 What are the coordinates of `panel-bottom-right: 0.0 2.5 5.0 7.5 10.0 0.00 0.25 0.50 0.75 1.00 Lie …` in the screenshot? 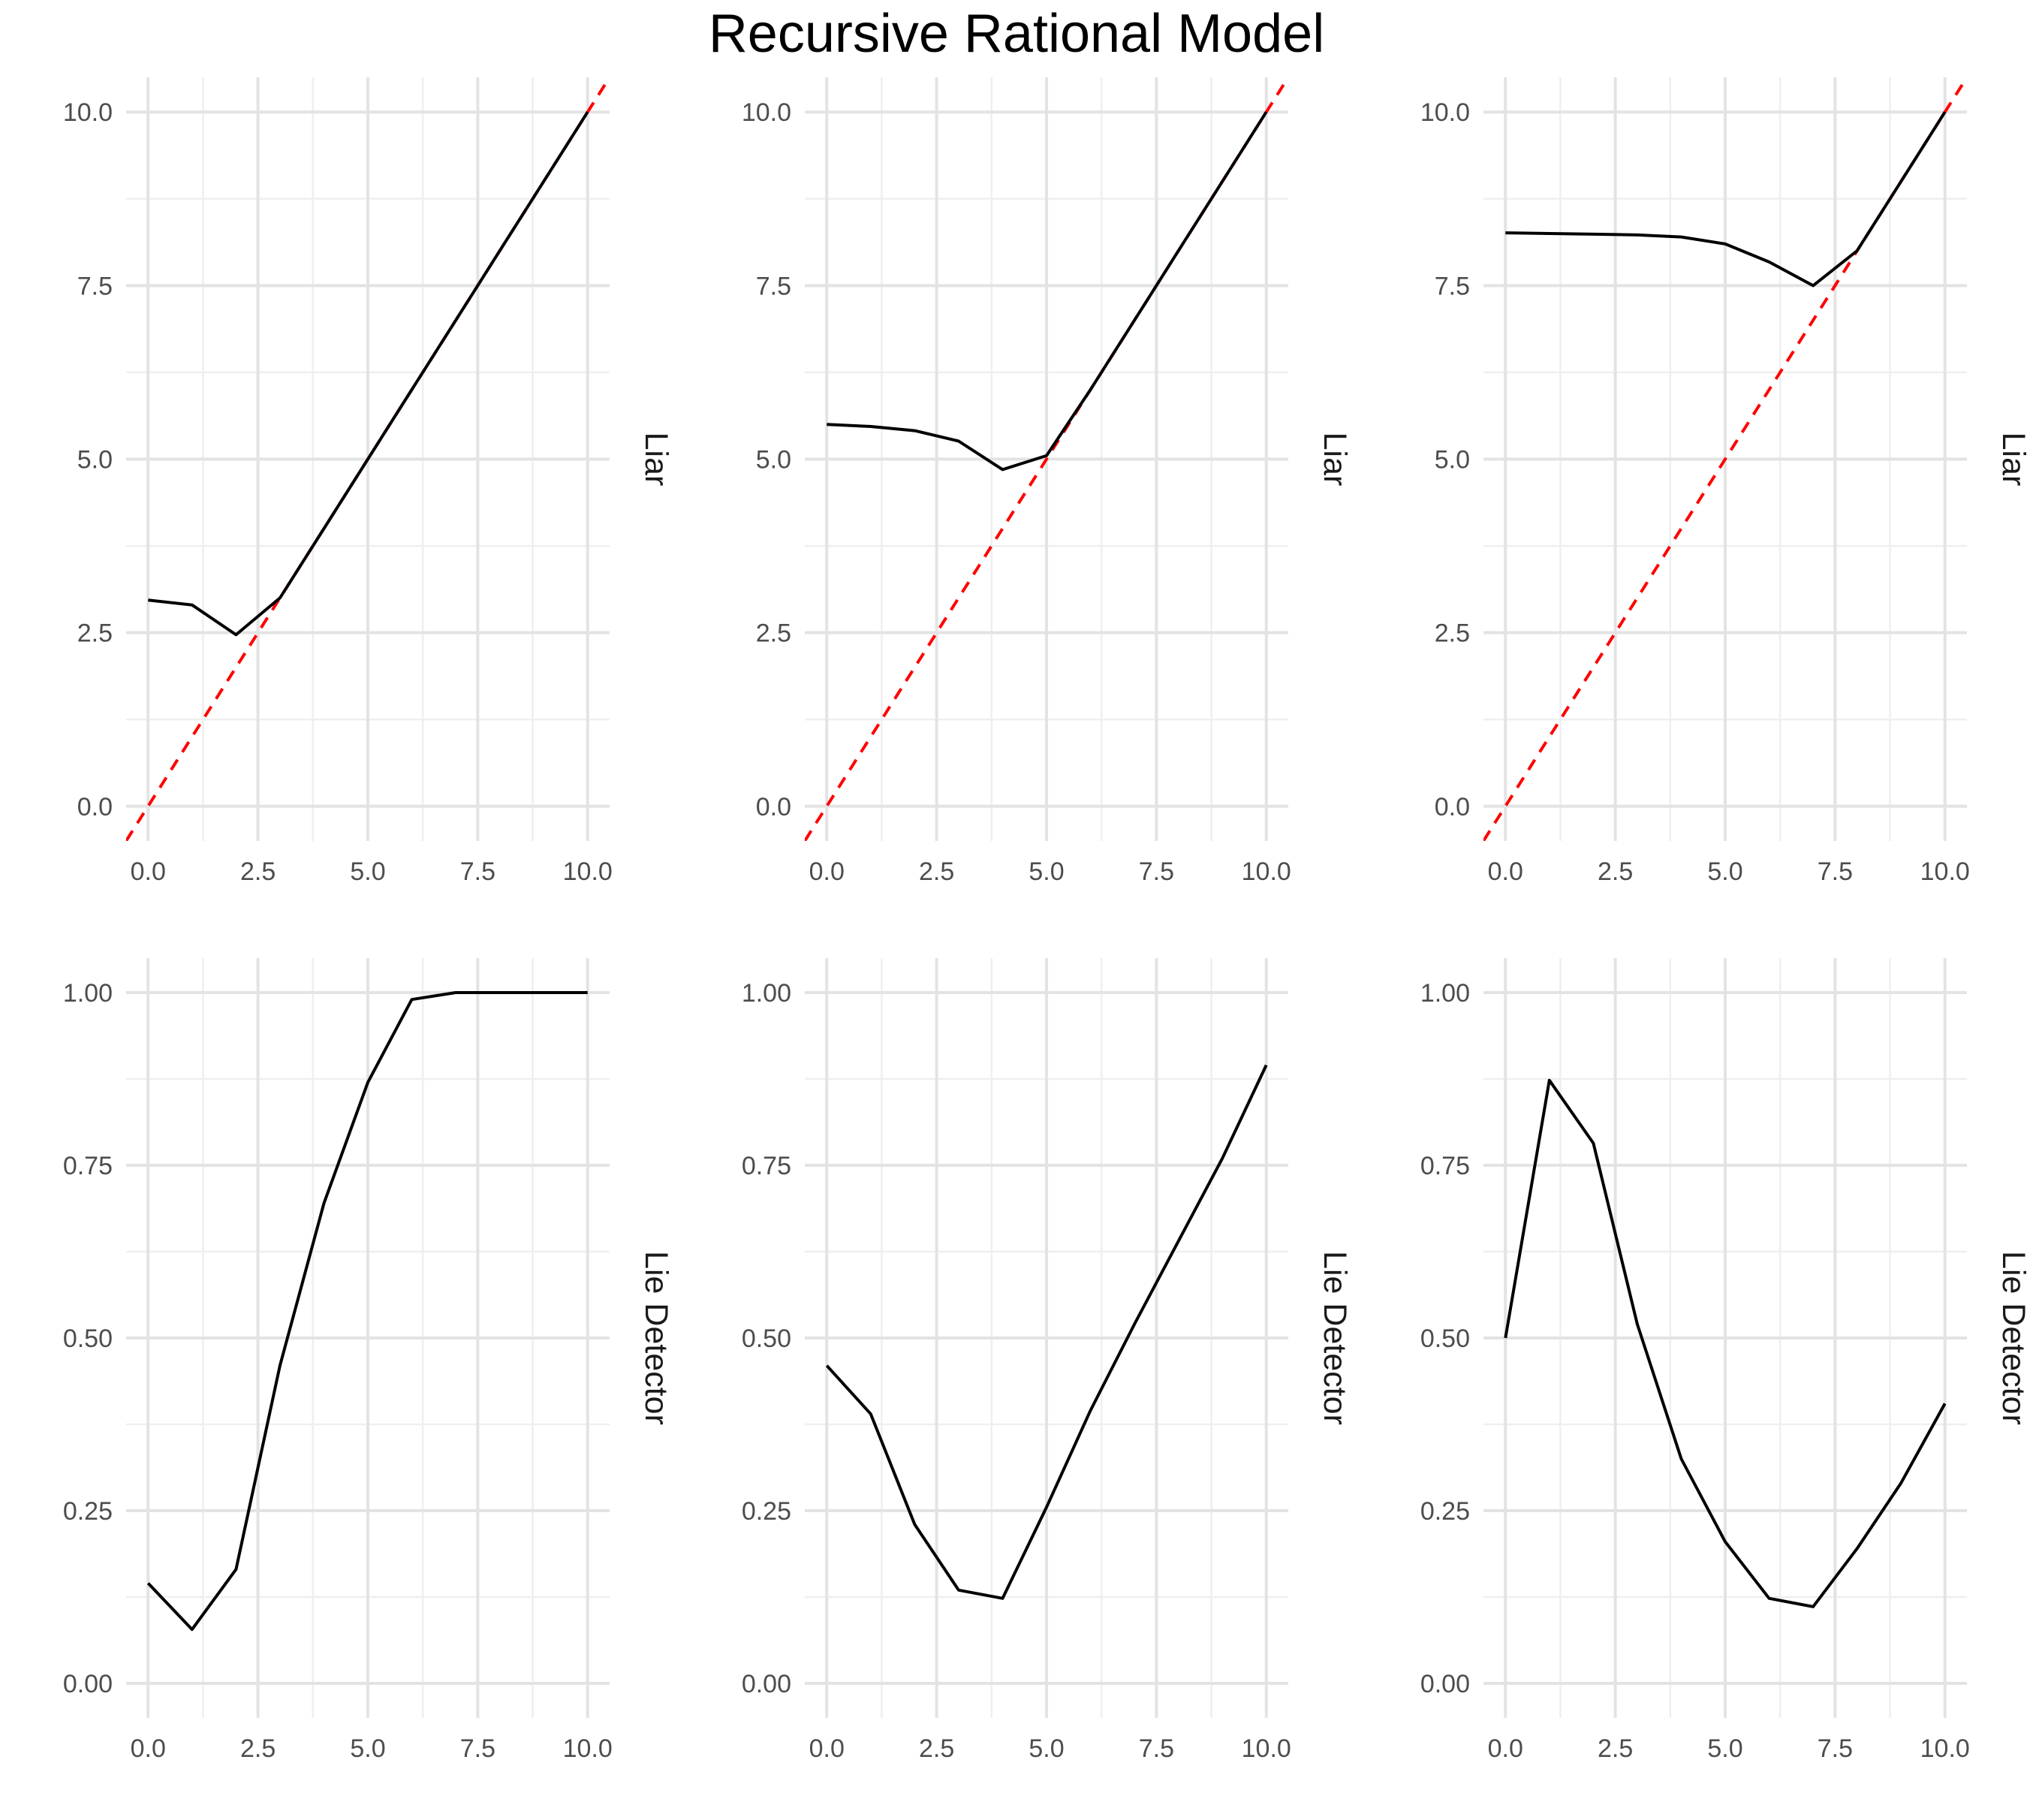 It's located at (1726, 1360).